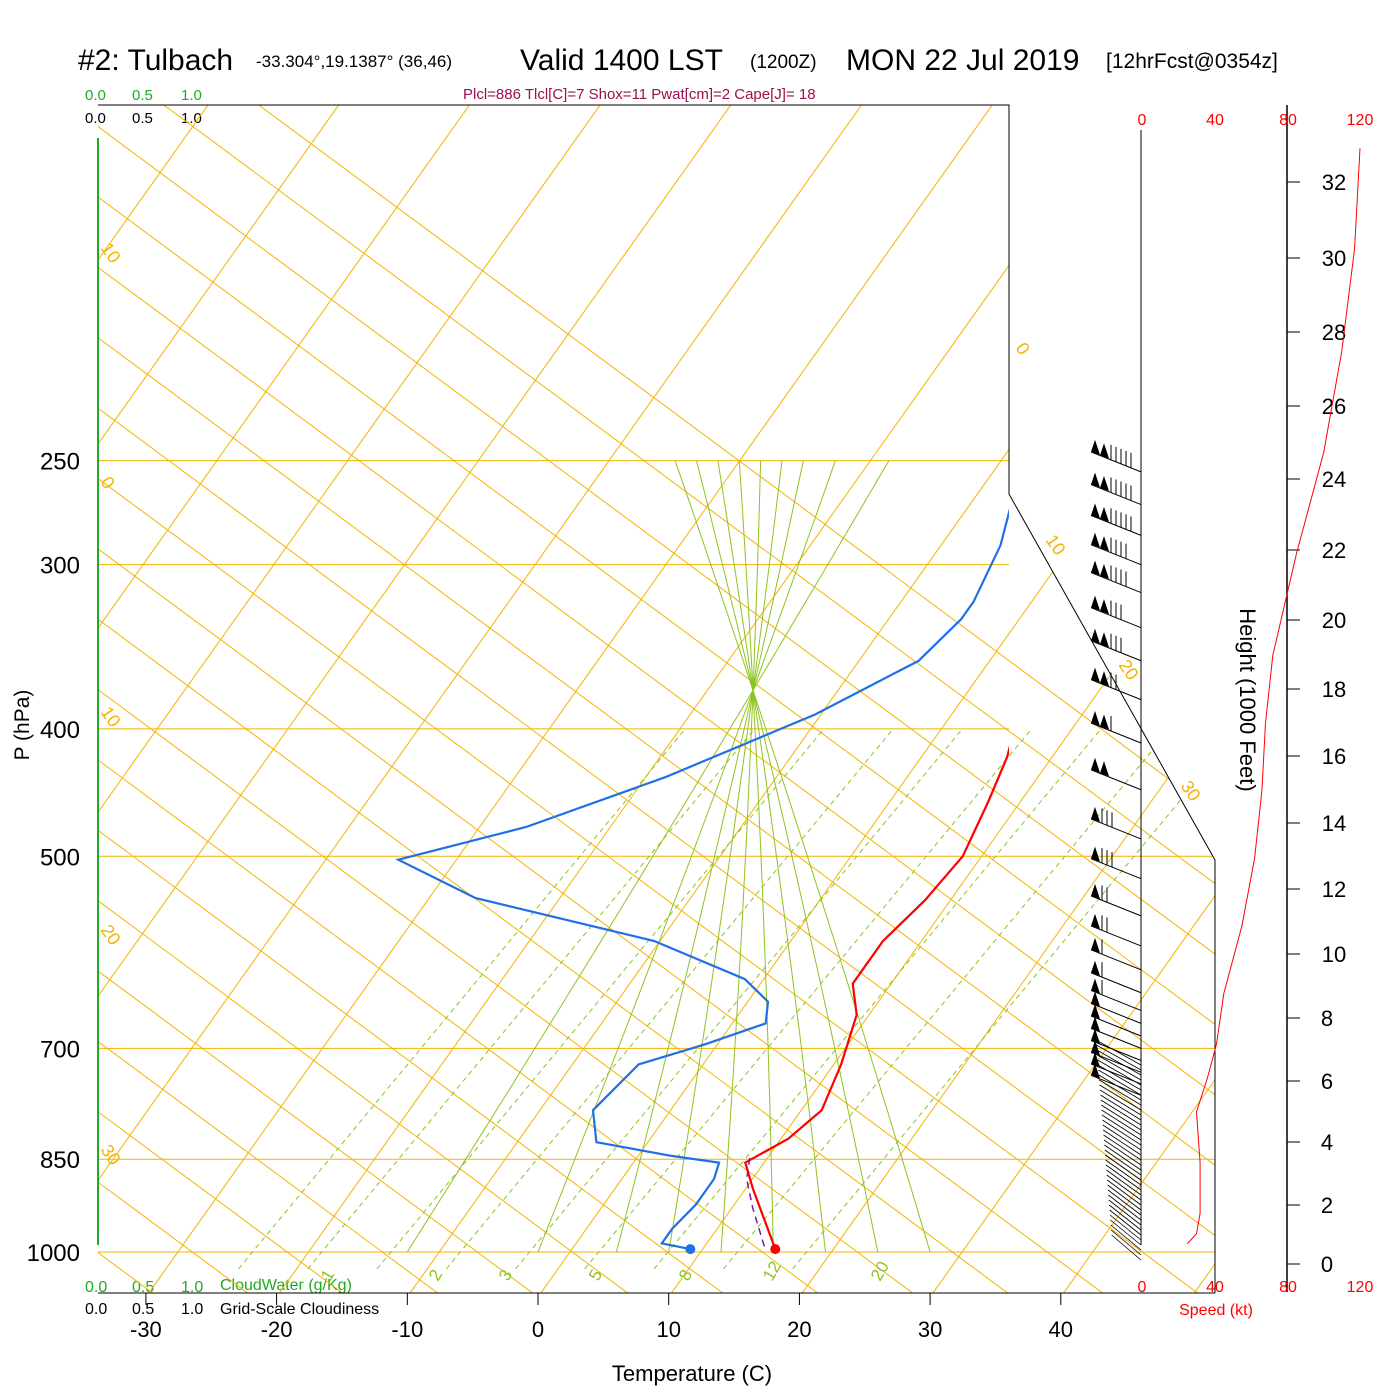  I want to click on isotherm-label: 20, so click(111, 935).